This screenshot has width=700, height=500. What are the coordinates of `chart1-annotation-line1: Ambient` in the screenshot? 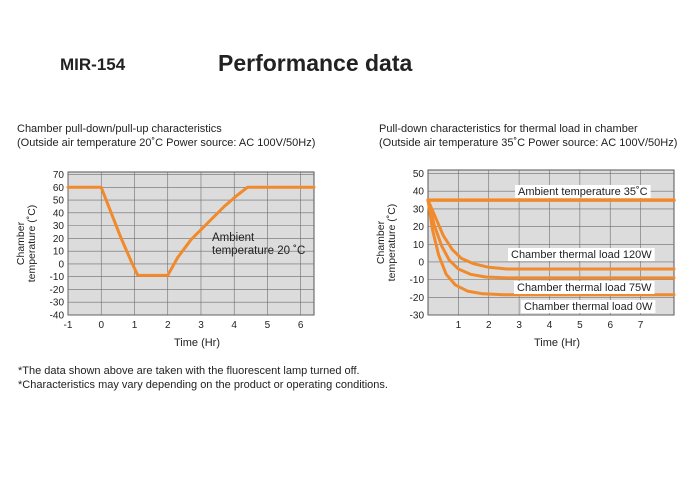 It's located at (233, 238).